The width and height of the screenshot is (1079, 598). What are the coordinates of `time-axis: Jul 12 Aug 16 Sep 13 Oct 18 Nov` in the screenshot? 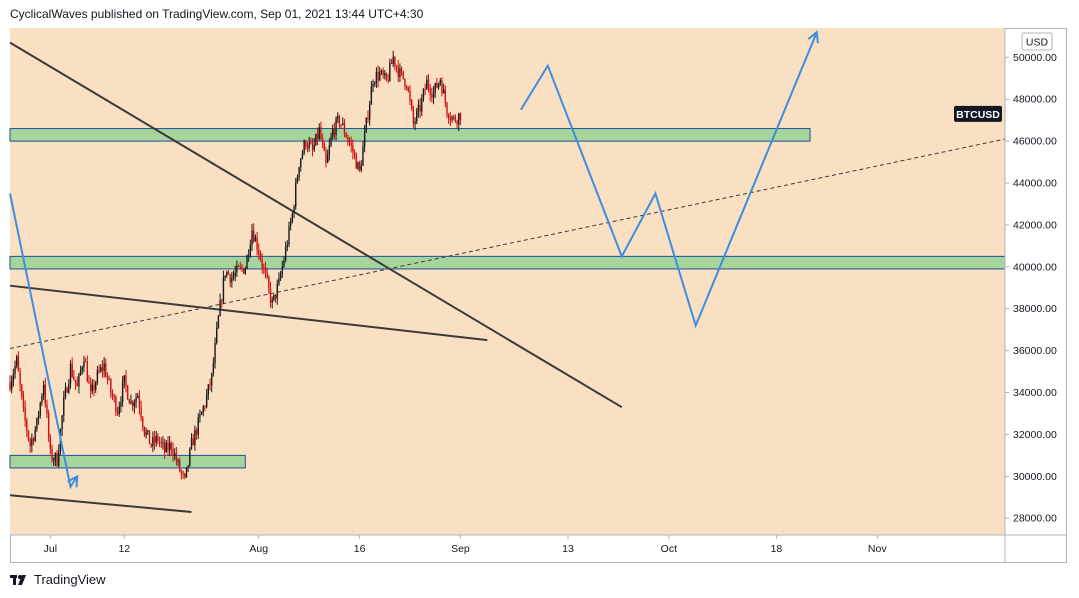 It's located at (466, 545).